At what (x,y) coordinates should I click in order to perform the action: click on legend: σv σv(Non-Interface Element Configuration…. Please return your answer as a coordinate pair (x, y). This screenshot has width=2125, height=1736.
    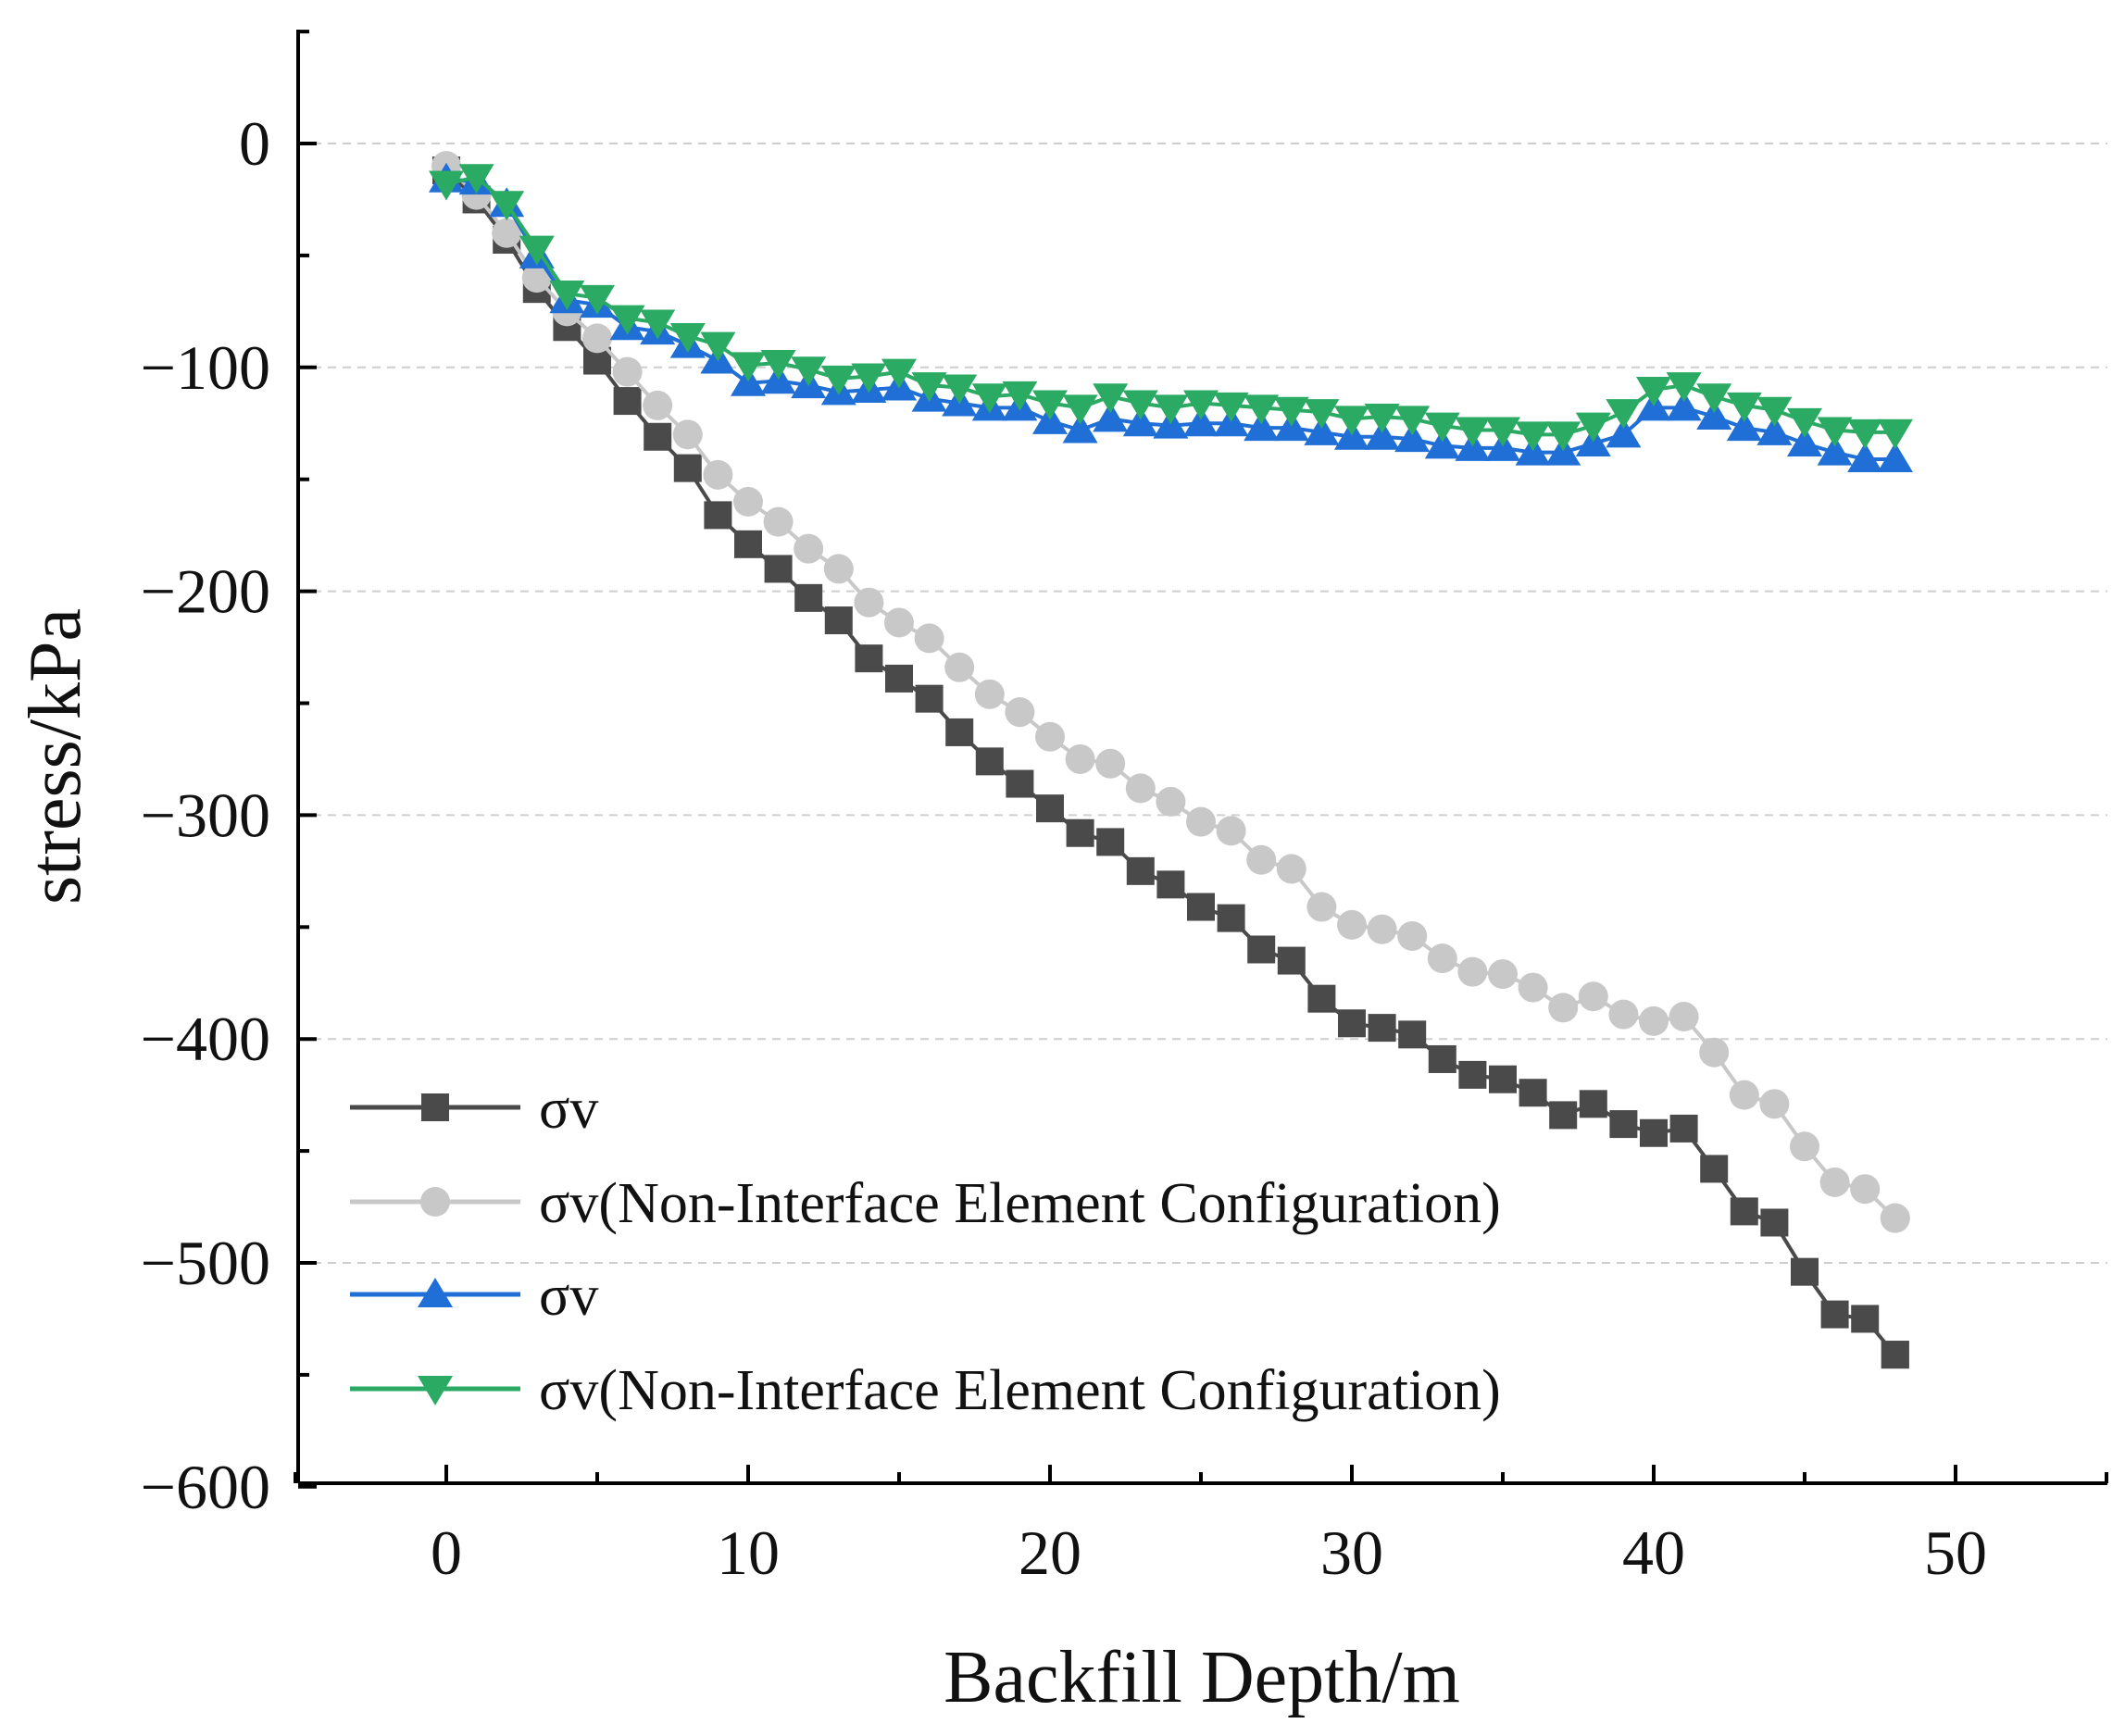
    Looking at the image, I should click on (926, 1250).